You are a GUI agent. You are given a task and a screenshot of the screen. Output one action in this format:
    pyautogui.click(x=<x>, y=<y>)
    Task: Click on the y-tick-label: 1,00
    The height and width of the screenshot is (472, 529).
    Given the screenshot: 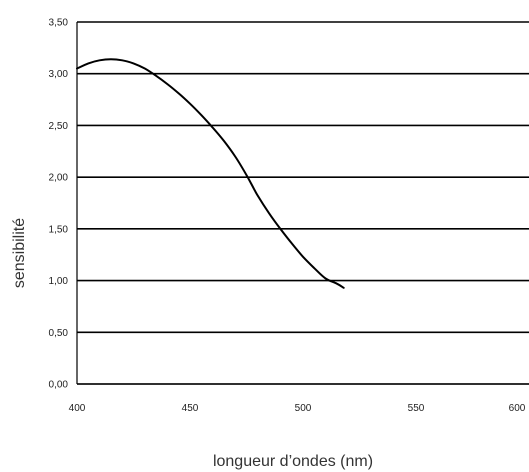 What is the action you would take?
    pyautogui.click(x=59, y=281)
    